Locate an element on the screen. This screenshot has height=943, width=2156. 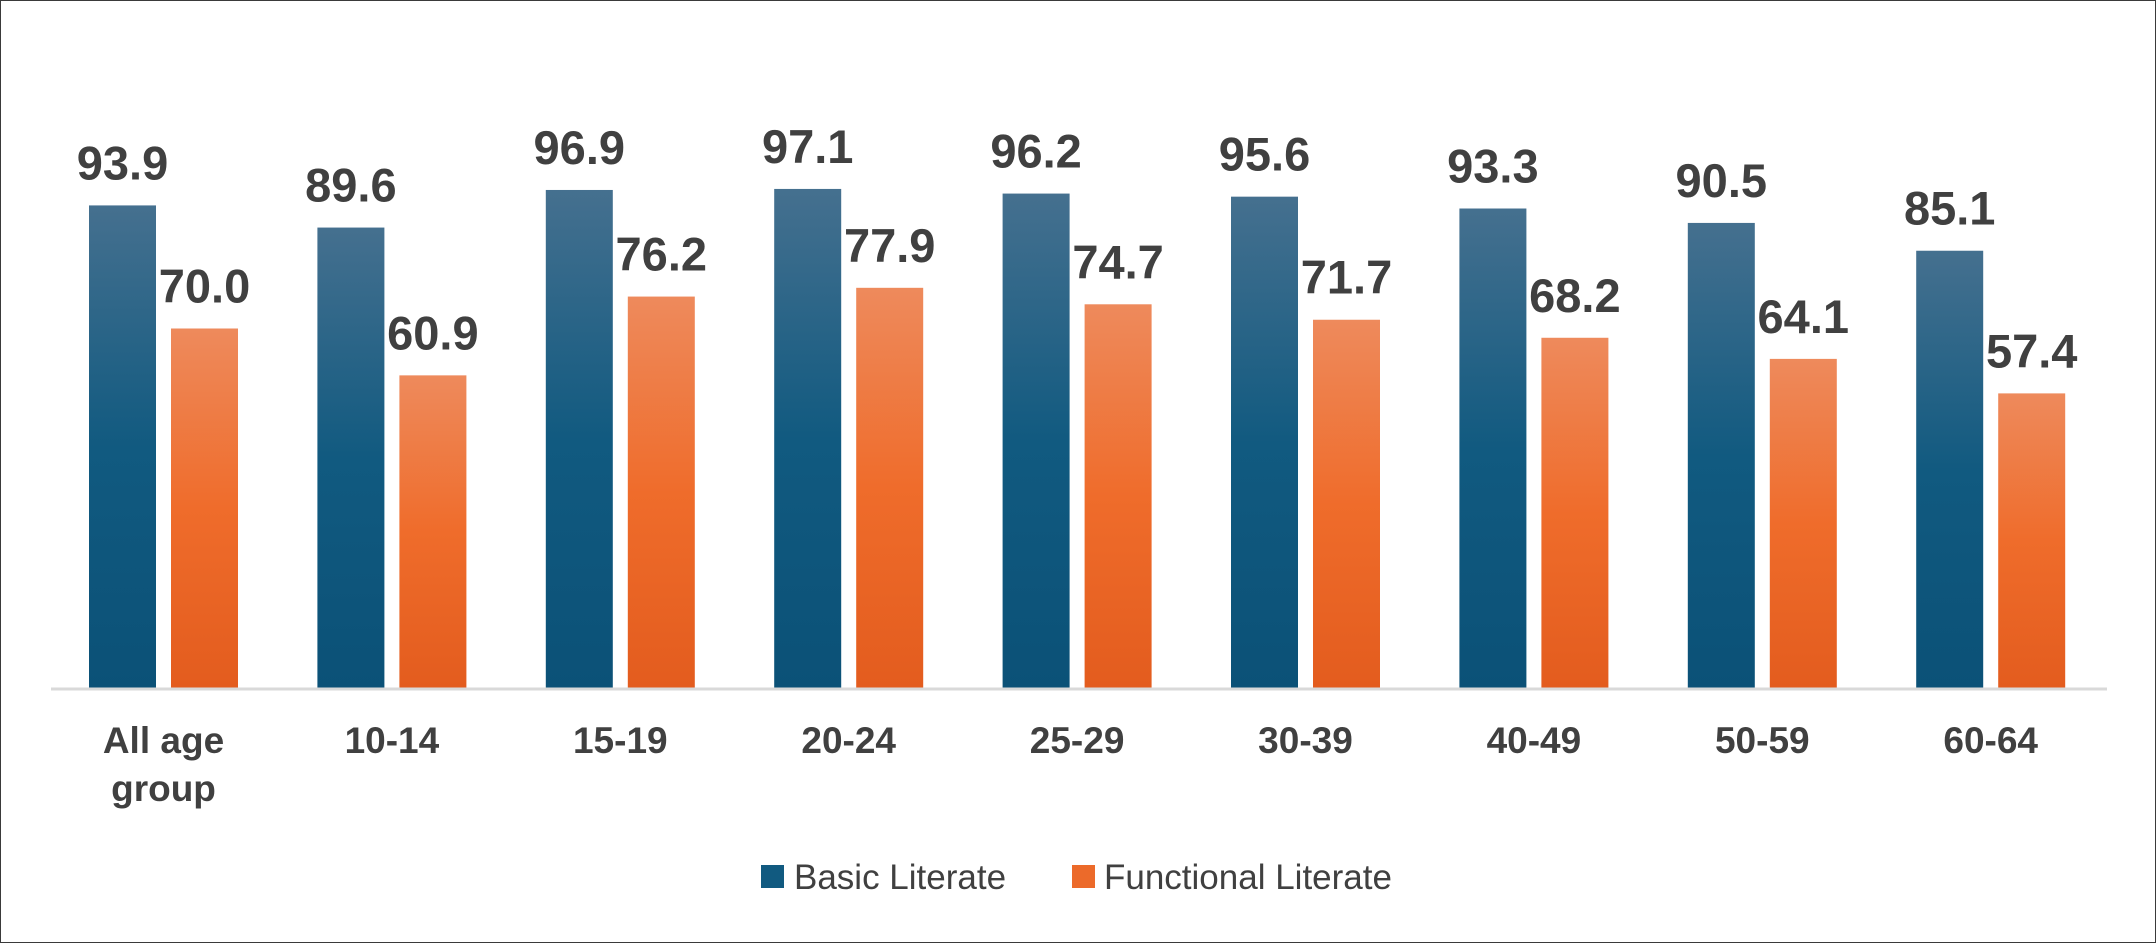
legend-label-functional-literate: Functional Literate is located at coordinates (1248, 877).